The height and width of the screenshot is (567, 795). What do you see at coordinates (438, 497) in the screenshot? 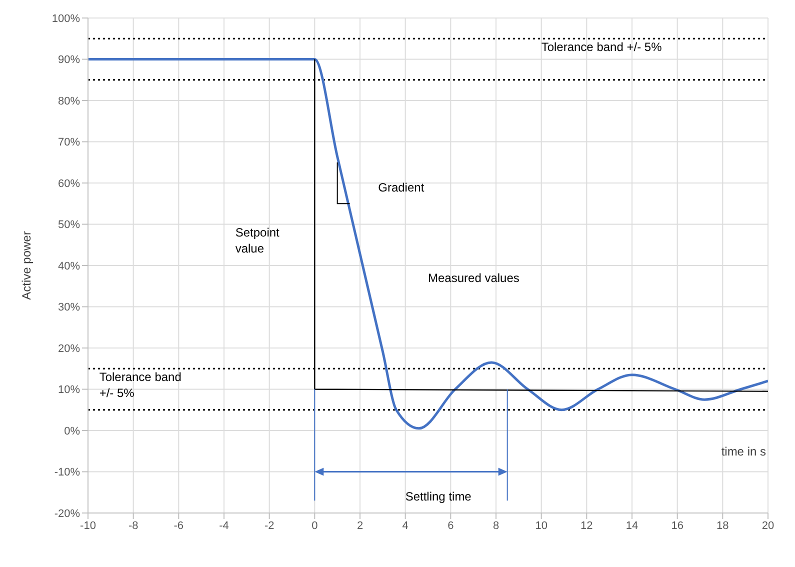
I see `annotation: Settling time` at bounding box center [438, 497].